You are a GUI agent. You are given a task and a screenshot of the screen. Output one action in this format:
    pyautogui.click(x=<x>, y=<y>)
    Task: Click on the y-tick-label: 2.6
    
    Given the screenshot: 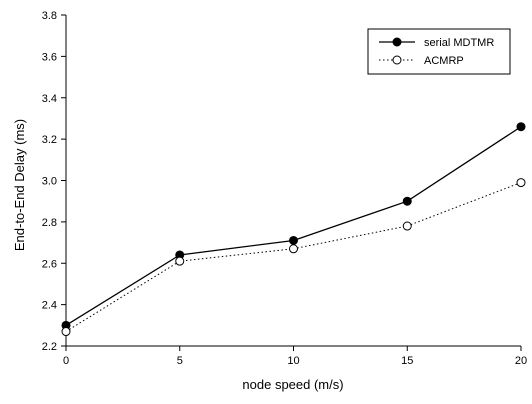 What is the action you would take?
    pyautogui.click(x=49, y=264)
    